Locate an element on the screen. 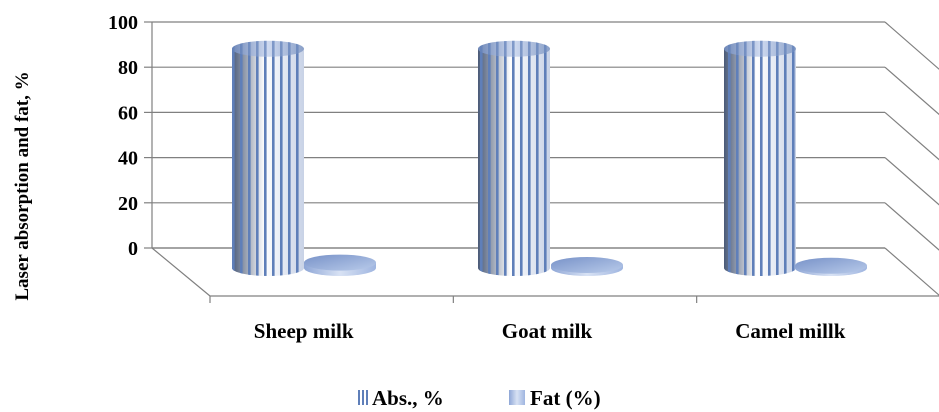 Image resolution: width=939 pixels, height=412 pixels. legend-label-abs: Abs., % is located at coordinates (408, 398).